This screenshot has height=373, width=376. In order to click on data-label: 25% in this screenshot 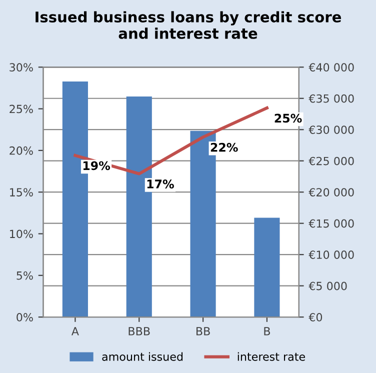, I will do `click(288, 118)`.